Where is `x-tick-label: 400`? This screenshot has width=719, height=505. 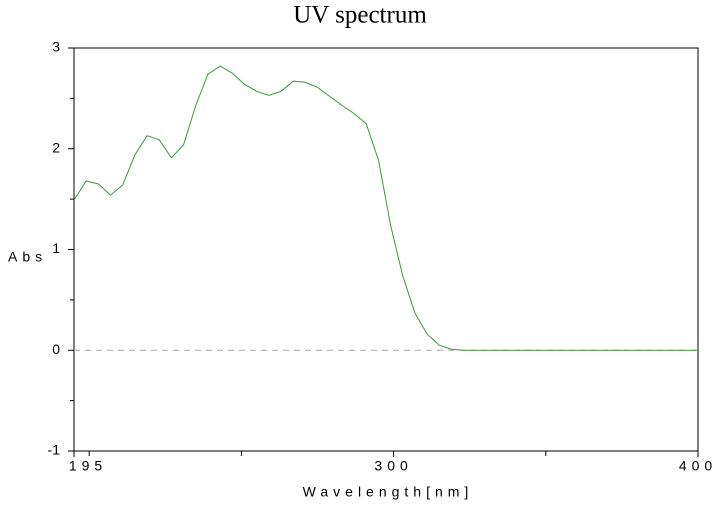 x-tick-label: 400 is located at coordinates (698, 466).